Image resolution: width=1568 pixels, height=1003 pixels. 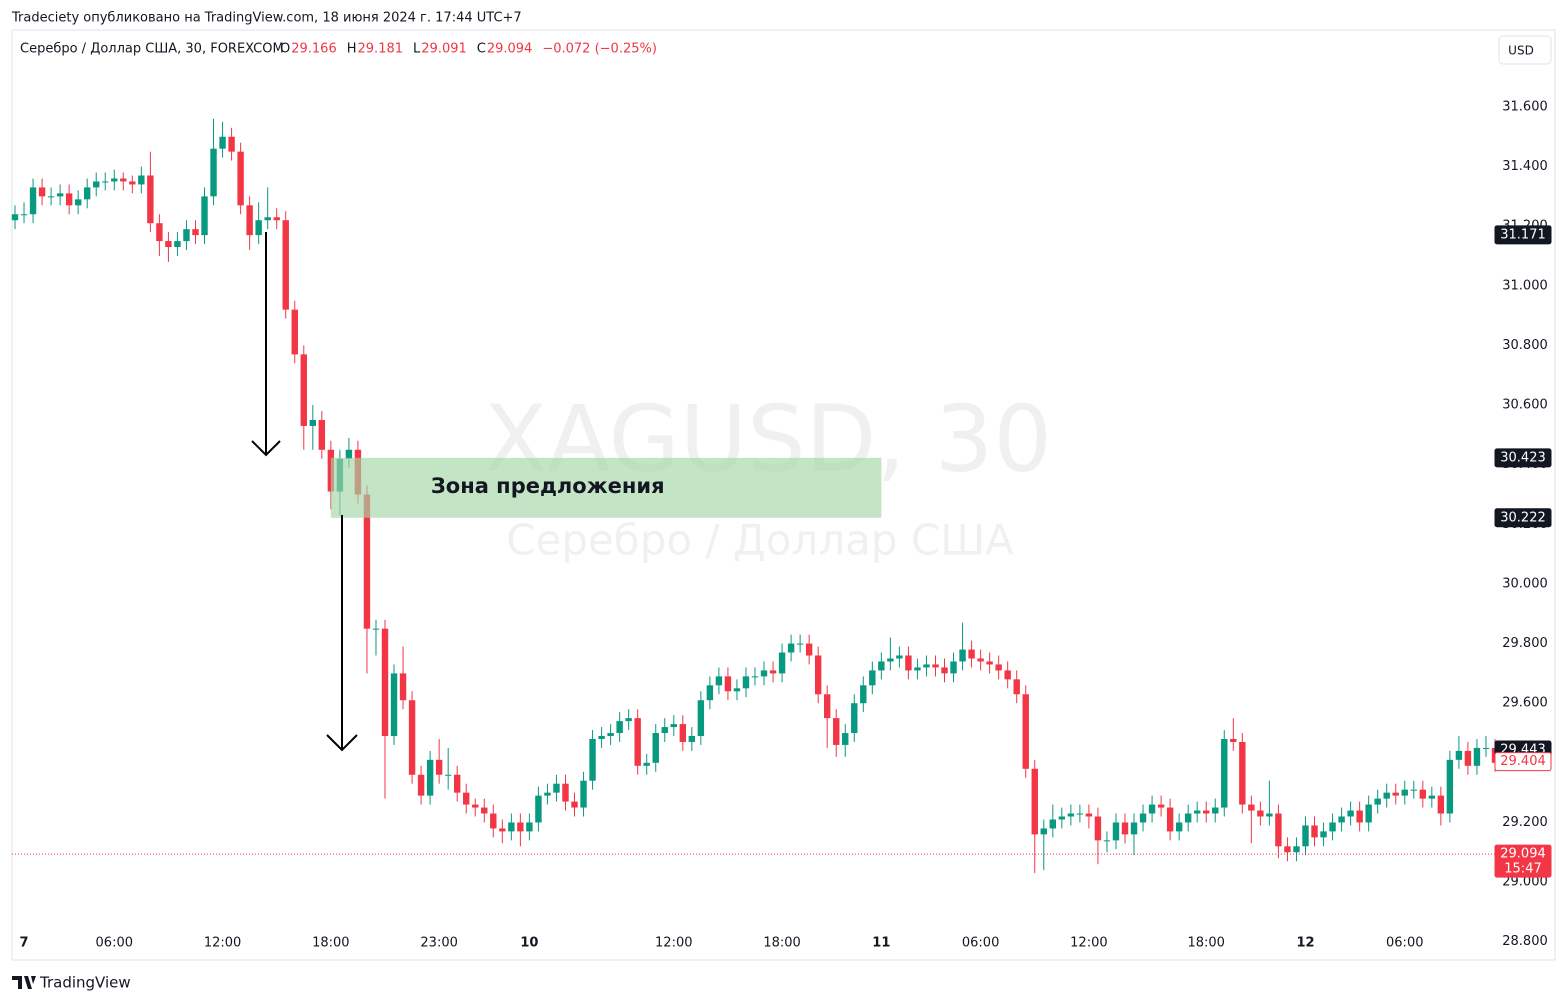 I want to click on price-label-box, so click(x=1523, y=762).